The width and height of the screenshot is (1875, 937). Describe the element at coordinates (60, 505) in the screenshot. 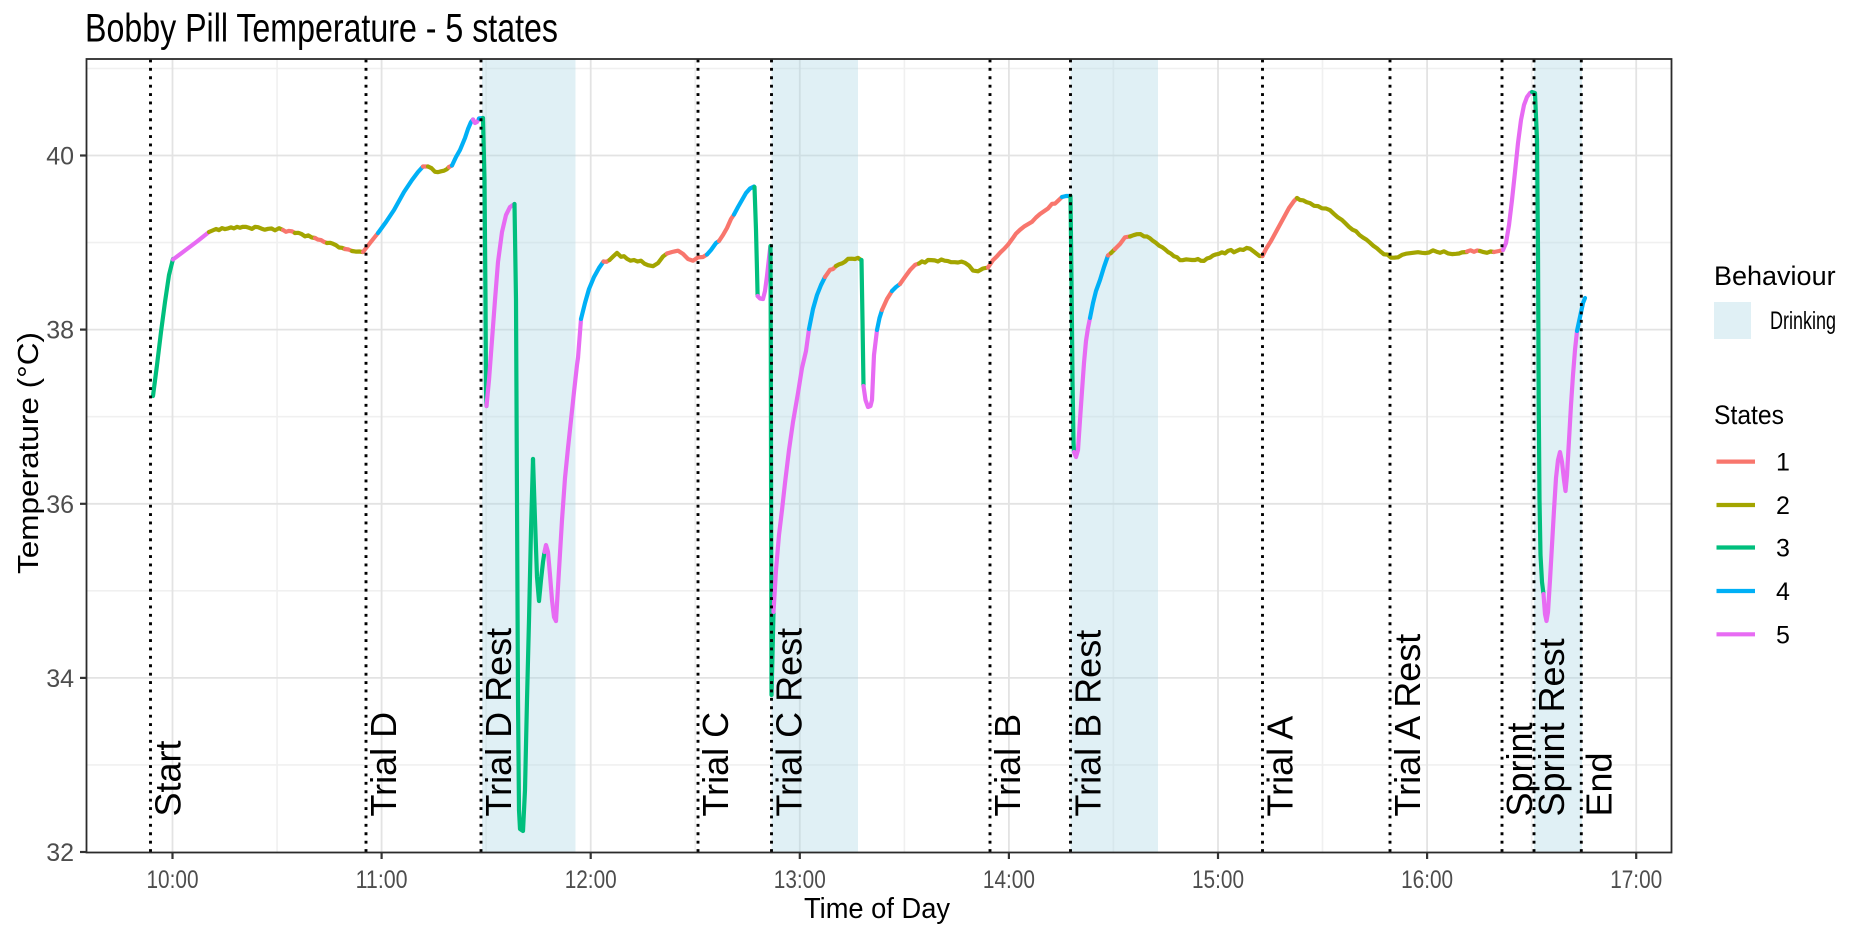

I see `svg-text: 36` at that location.